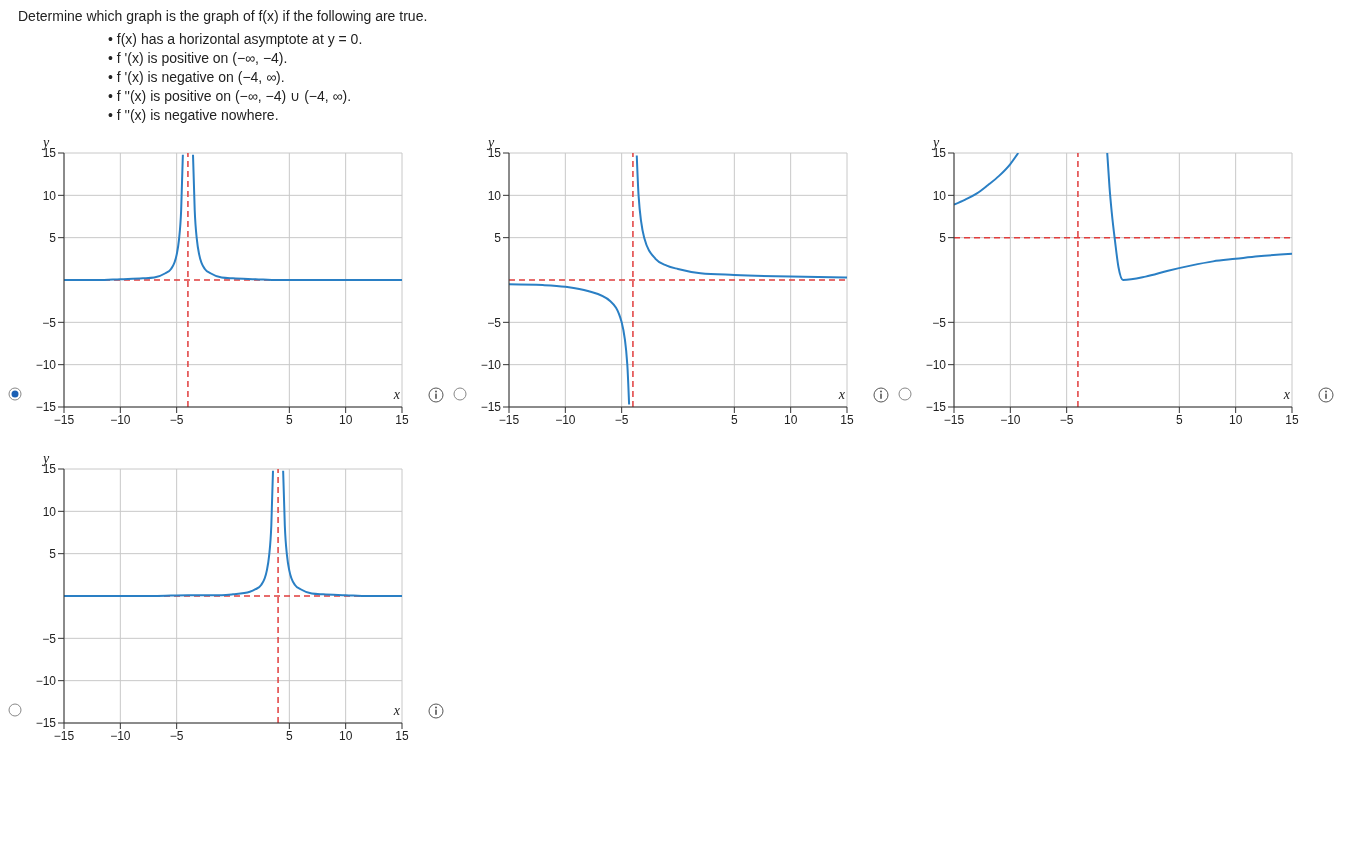 The image size is (1366, 868). What do you see at coordinates (198, 58) in the screenshot?
I see `text: • f '(x) is positive on (−∞, −4).` at bounding box center [198, 58].